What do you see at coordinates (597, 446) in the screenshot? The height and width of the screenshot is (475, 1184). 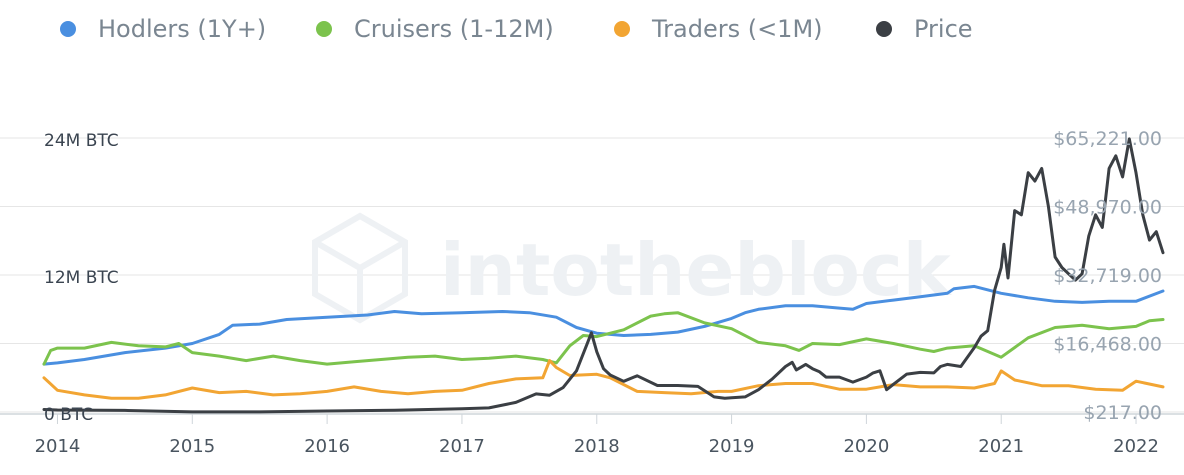 I see `x-tick-label: 2018` at bounding box center [597, 446].